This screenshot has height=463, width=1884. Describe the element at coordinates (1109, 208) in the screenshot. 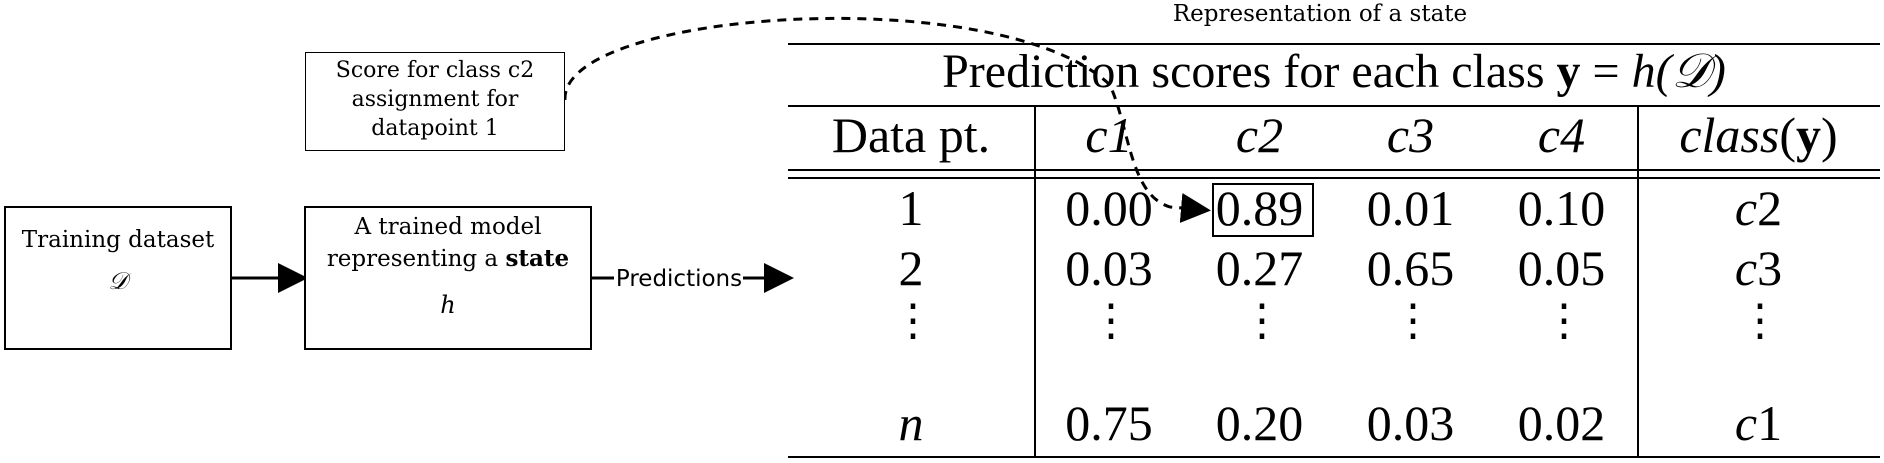

I see `row-1-score-c1: 0.00` at that location.